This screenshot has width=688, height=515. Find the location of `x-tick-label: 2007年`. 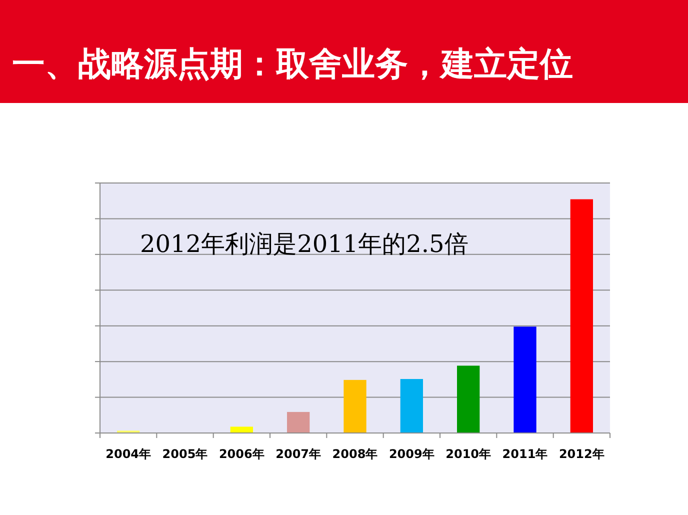

x-tick-label: 2007年 is located at coordinates (299, 454).